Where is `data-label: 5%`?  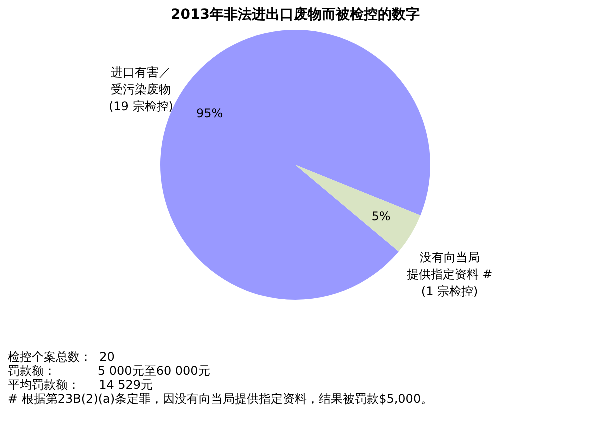 data-label: 5% is located at coordinates (381, 217).